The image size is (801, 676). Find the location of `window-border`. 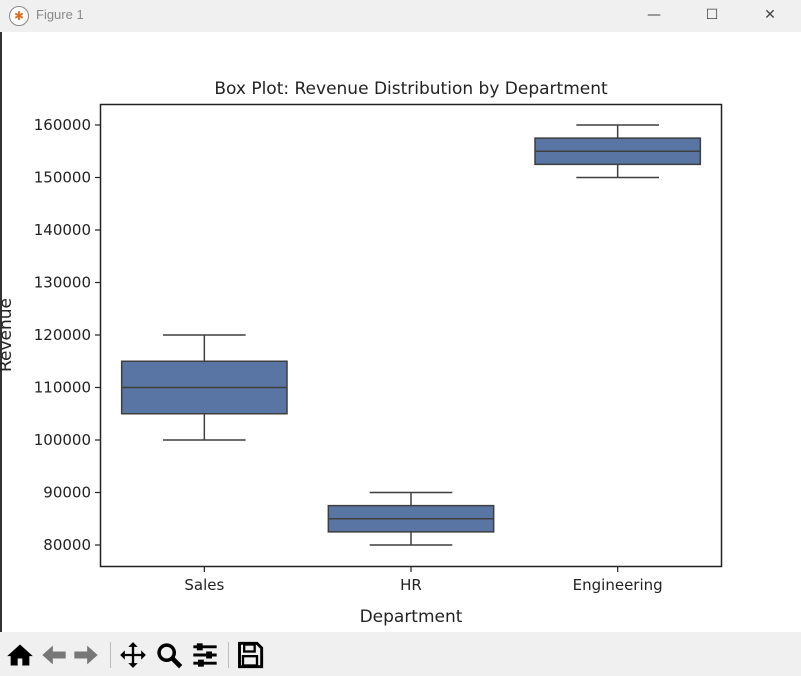

window-border is located at coordinates (1, 354).